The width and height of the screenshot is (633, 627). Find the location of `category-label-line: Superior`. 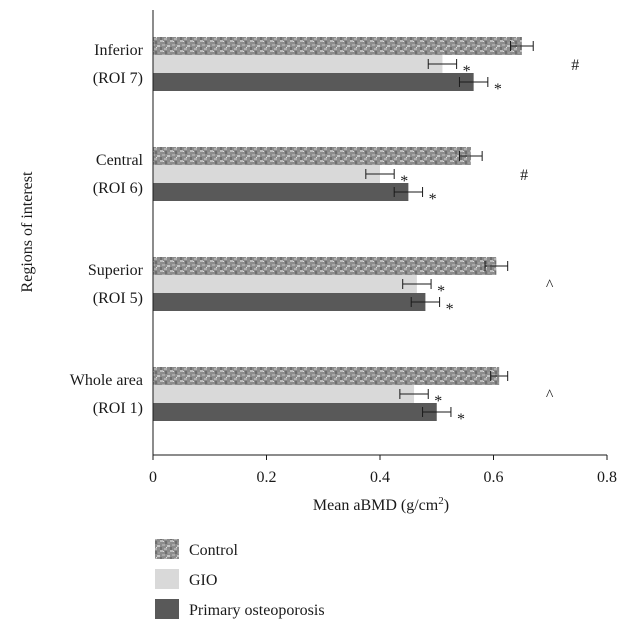

category-label-line: Superior is located at coordinates (116, 270).